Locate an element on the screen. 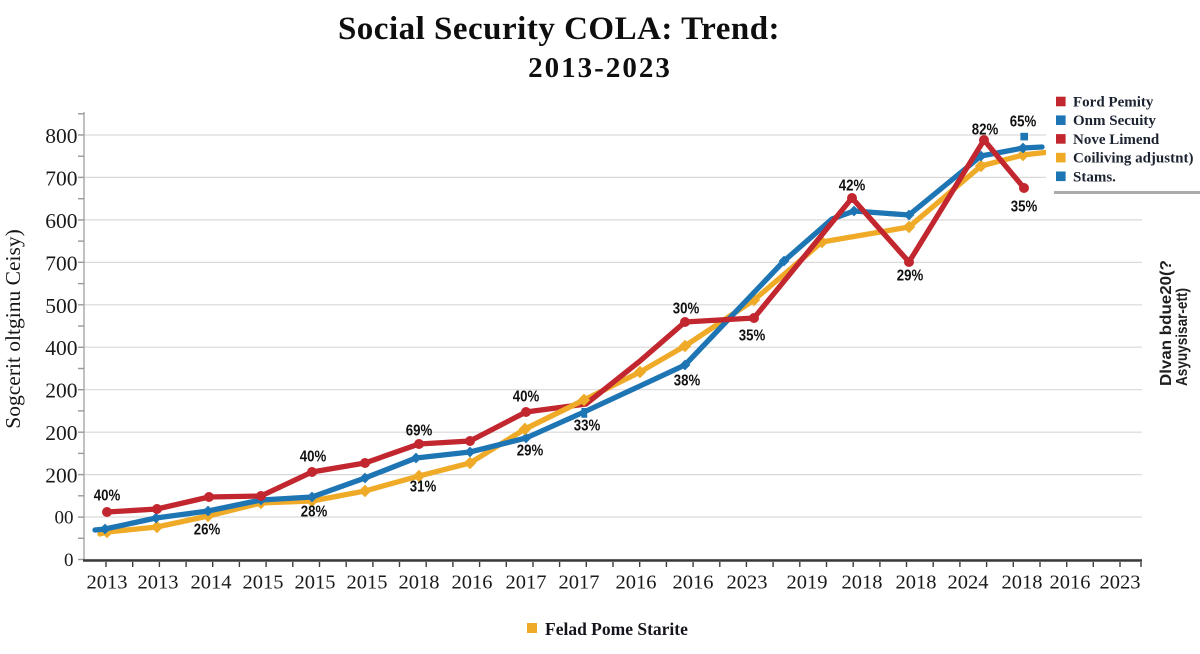  svg-text: 33% is located at coordinates (587, 426).